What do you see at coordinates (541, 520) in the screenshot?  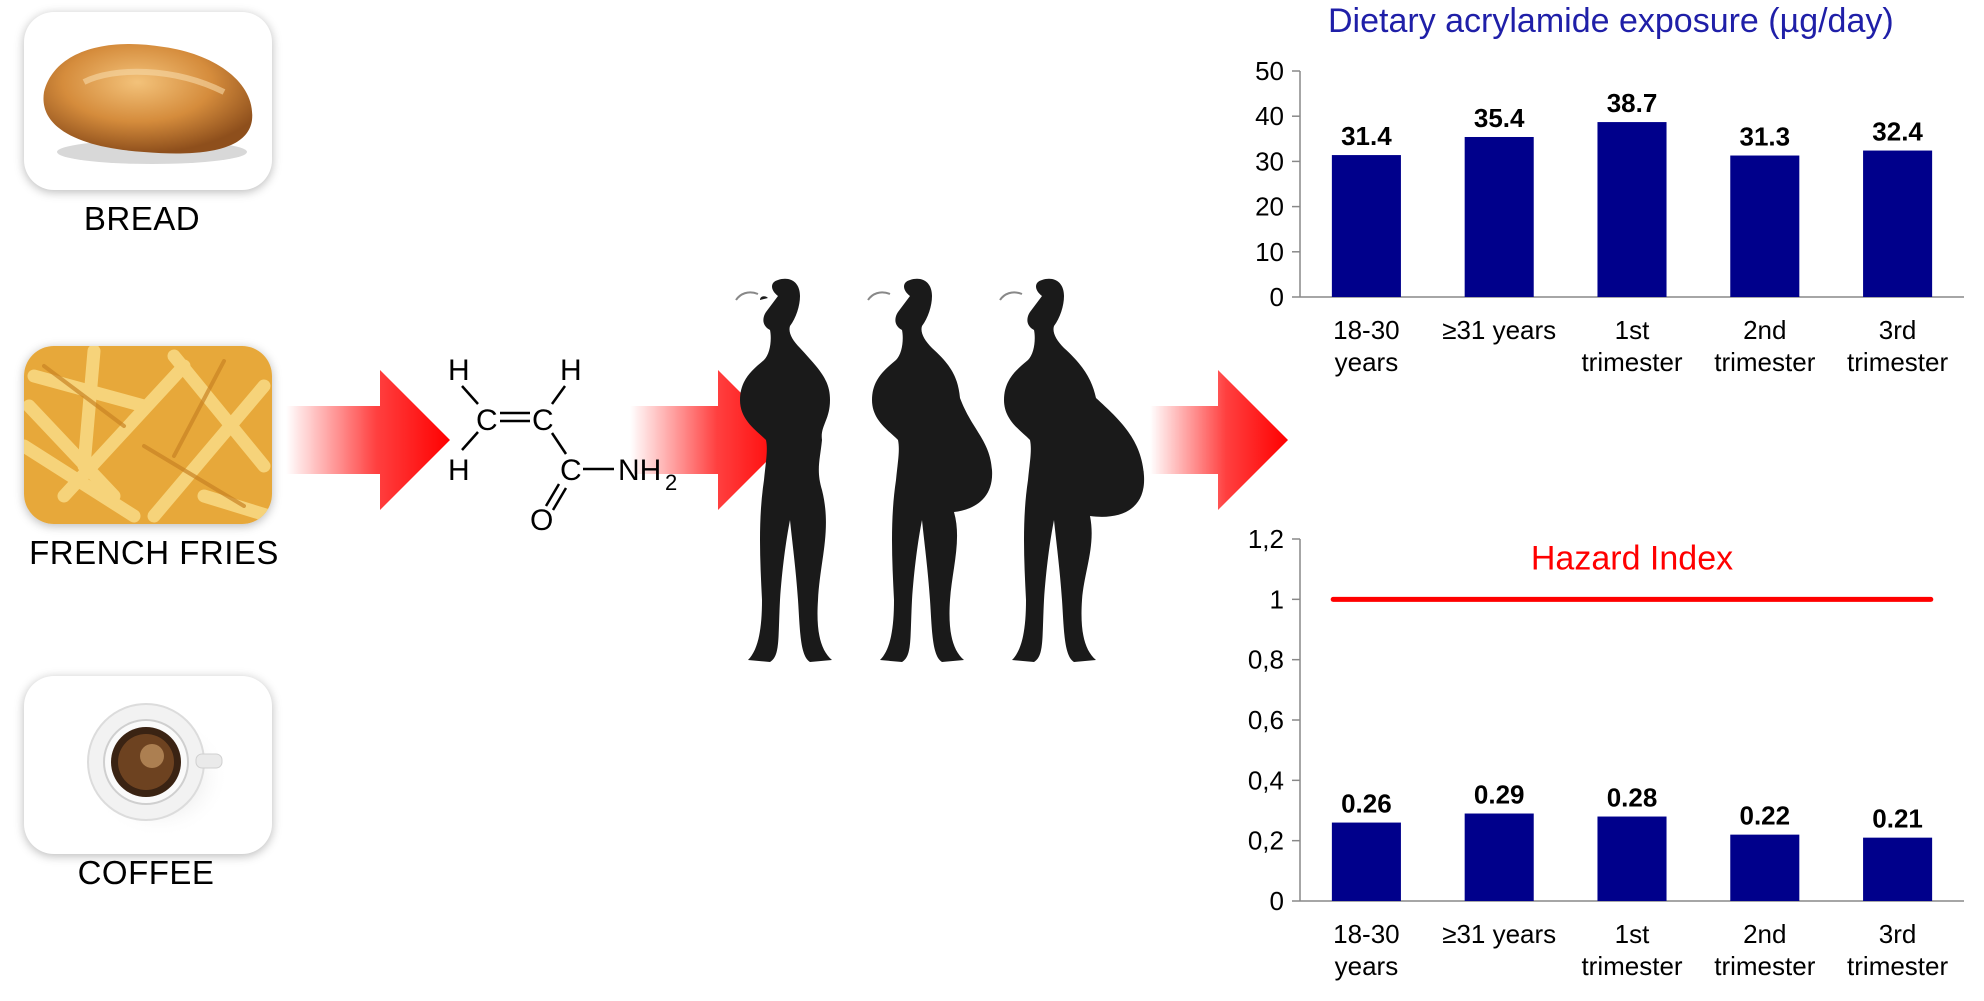 I see `atom-o: O` at bounding box center [541, 520].